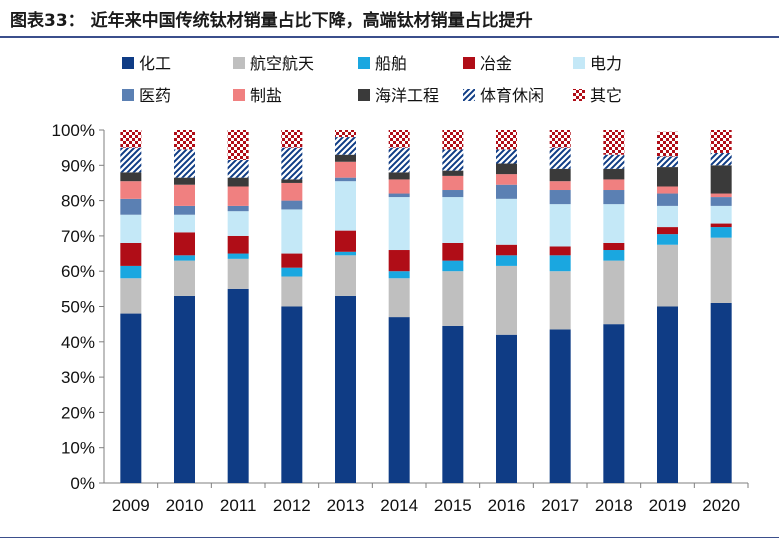  What do you see at coordinates (606, 63) in the screenshot?
I see `legend-label: 电力` at bounding box center [606, 63].